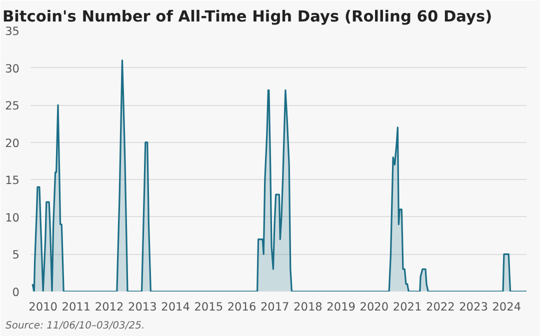 The width and height of the screenshot is (540, 336). Describe the element at coordinates (12, 217) in the screenshot. I see `y-tick-label: 10` at that location.